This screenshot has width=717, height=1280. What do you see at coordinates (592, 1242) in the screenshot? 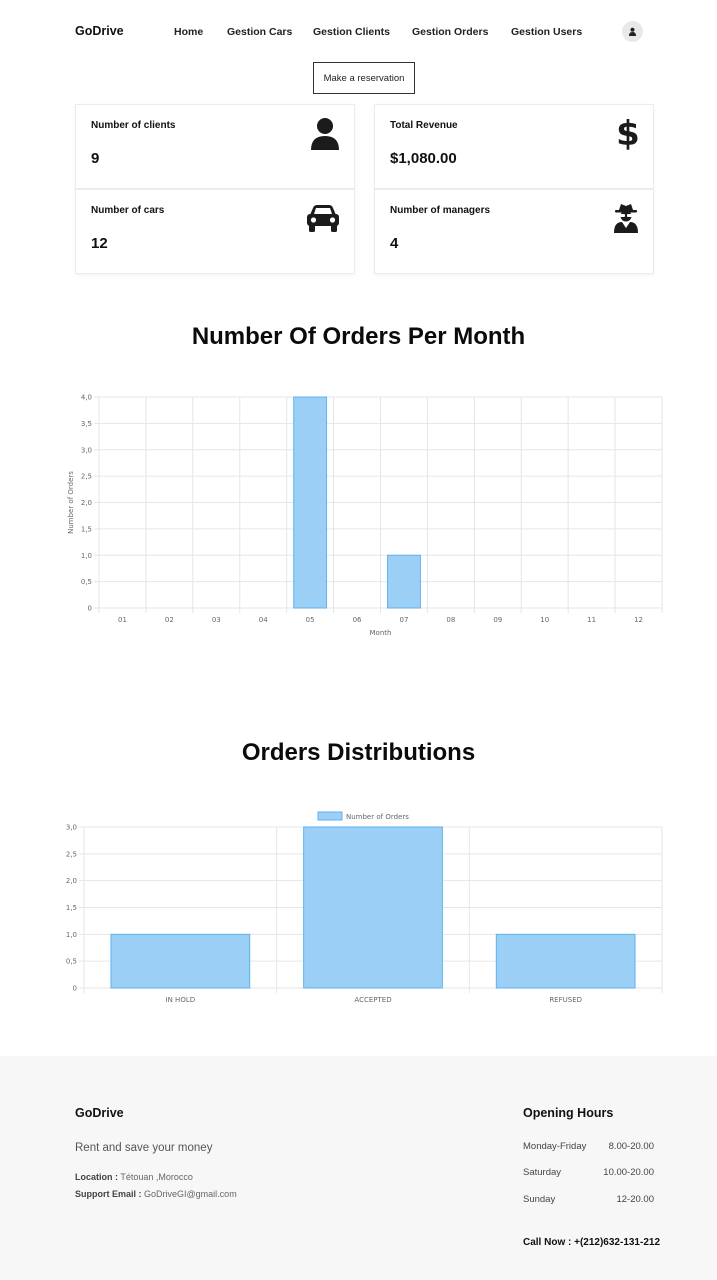
I see `footer-call-now: Call Now : +(212)632-131-212` at bounding box center [592, 1242].